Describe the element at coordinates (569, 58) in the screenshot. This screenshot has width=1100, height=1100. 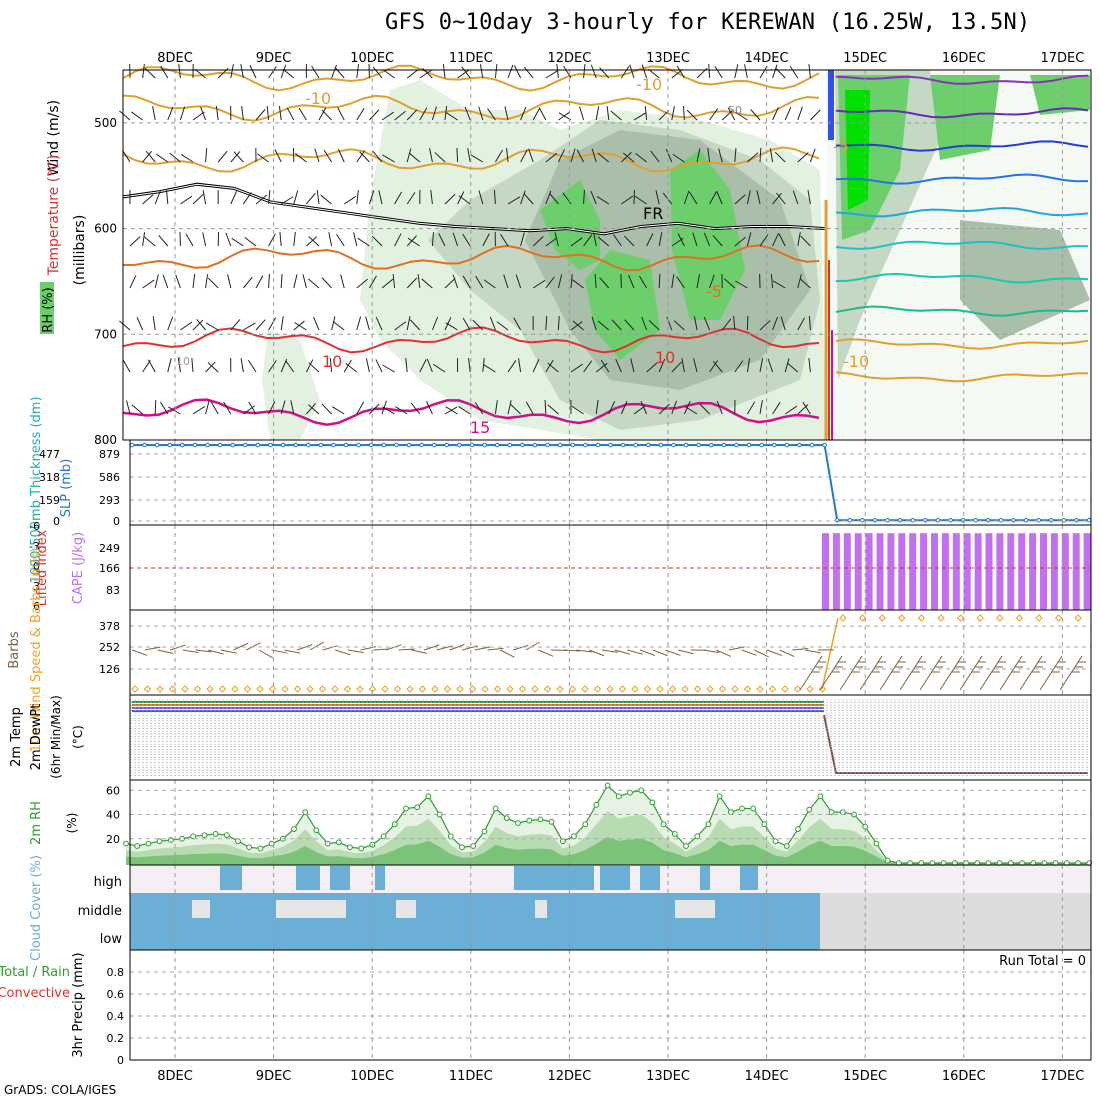
I see `top-date-label: 12DEC` at that location.